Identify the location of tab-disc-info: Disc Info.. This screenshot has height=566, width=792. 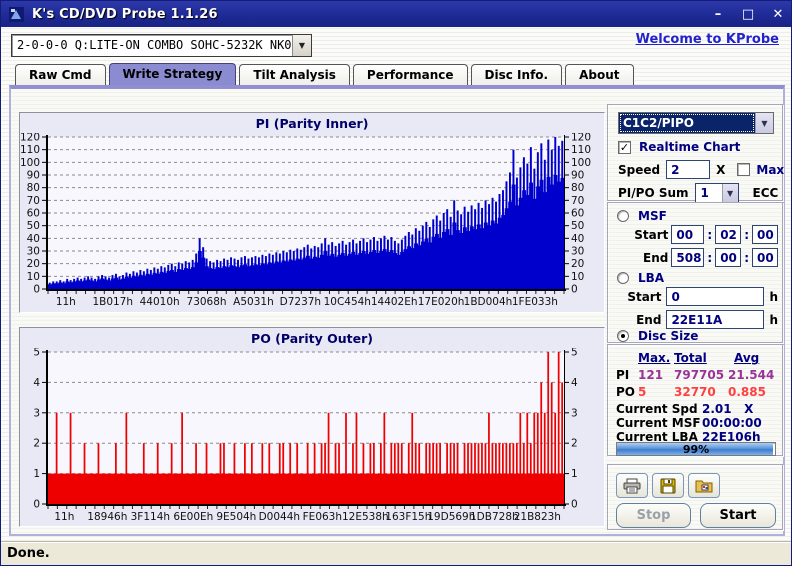
(516, 74).